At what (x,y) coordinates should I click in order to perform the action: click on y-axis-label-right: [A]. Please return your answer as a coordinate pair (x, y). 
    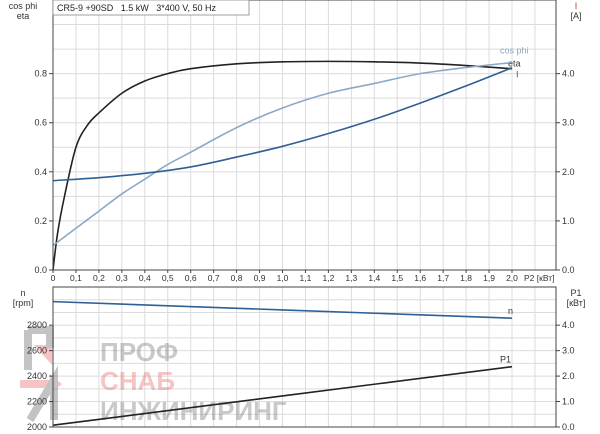
    Looking at the image, I should click on (575, 16).